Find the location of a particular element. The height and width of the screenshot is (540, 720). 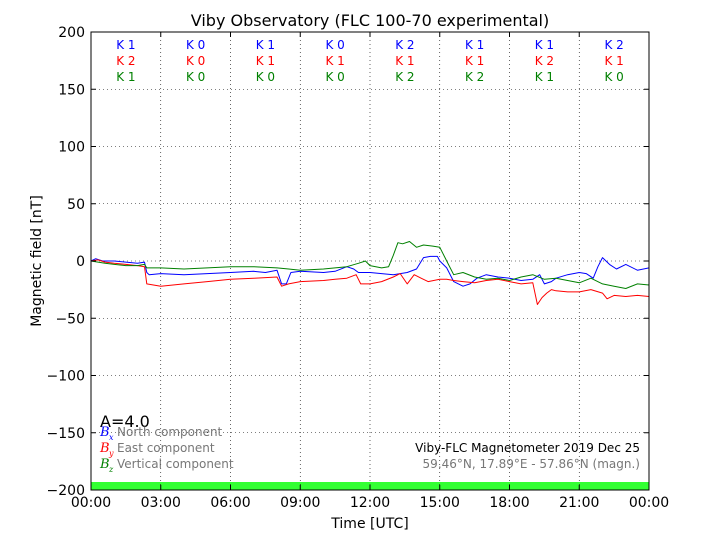

k-index-east: K 0 is located at coordinates (195, 61).